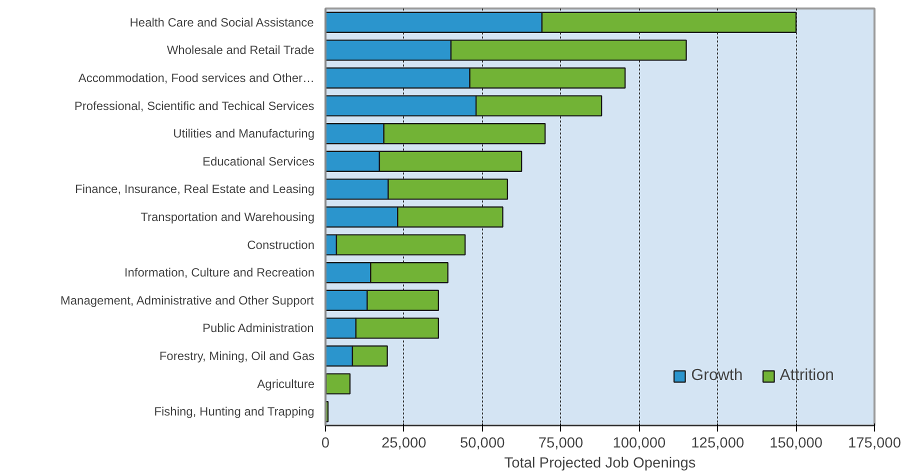 The image size is (914, 474). What do you see at coordinates (717, 444) in the screenshot?
I see `x-tick-label: 125,000` at bounding box center [717, 444].